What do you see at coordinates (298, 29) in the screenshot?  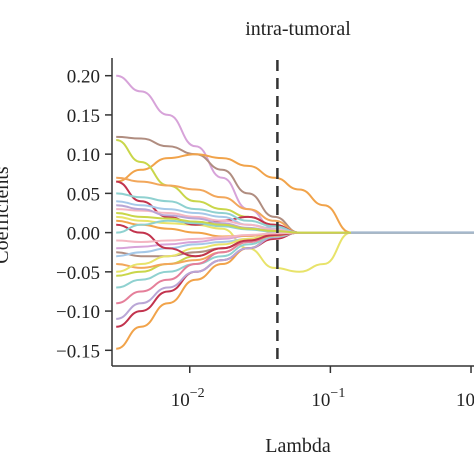 I see `chart-title: intra-tumoral` at bounding box center [298, 29].